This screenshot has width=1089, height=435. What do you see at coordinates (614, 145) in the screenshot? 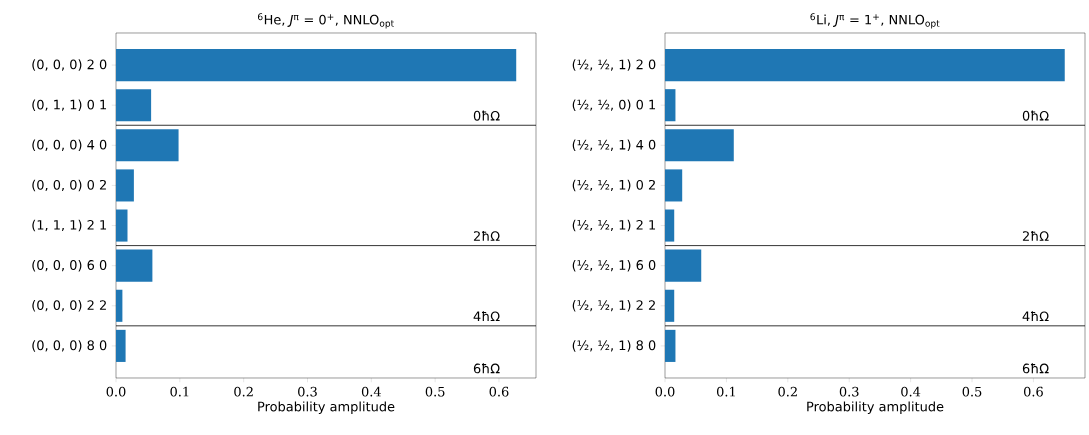
I see `y-tick-label: (½, ½, 1) 4 0` at bounding box center [614, 145].